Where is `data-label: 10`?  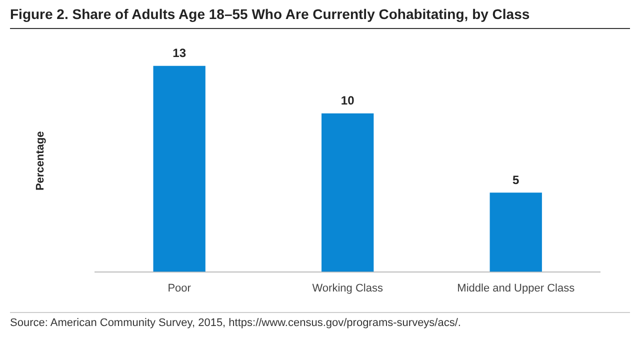
data-label: 10 is located at coordinates (347, 101).